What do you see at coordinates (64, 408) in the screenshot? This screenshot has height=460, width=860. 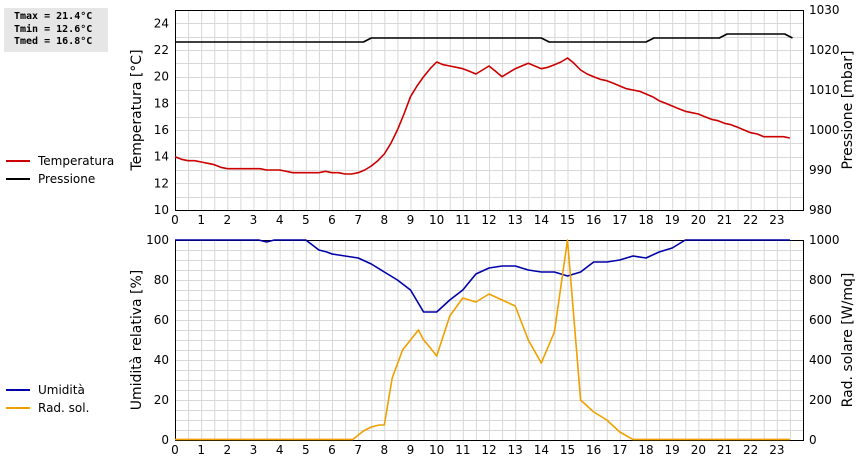 I see `legend-label-radsol: Rad. sol.` at bounding box center [64, 408].